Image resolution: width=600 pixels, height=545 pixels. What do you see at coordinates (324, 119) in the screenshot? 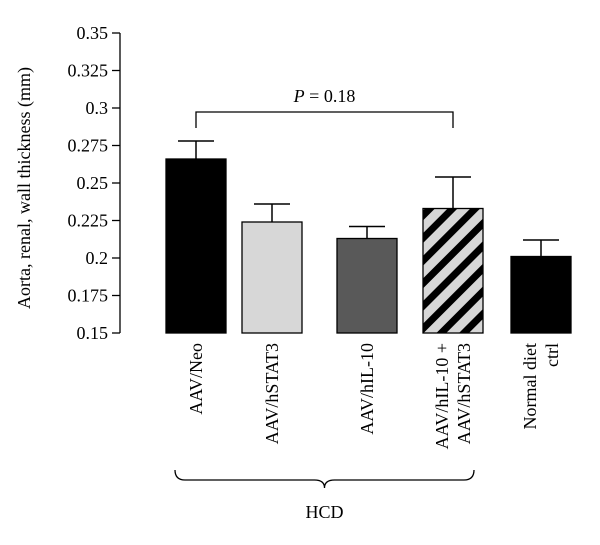
I see `significance-bracket` at bounding box center [324, 119].